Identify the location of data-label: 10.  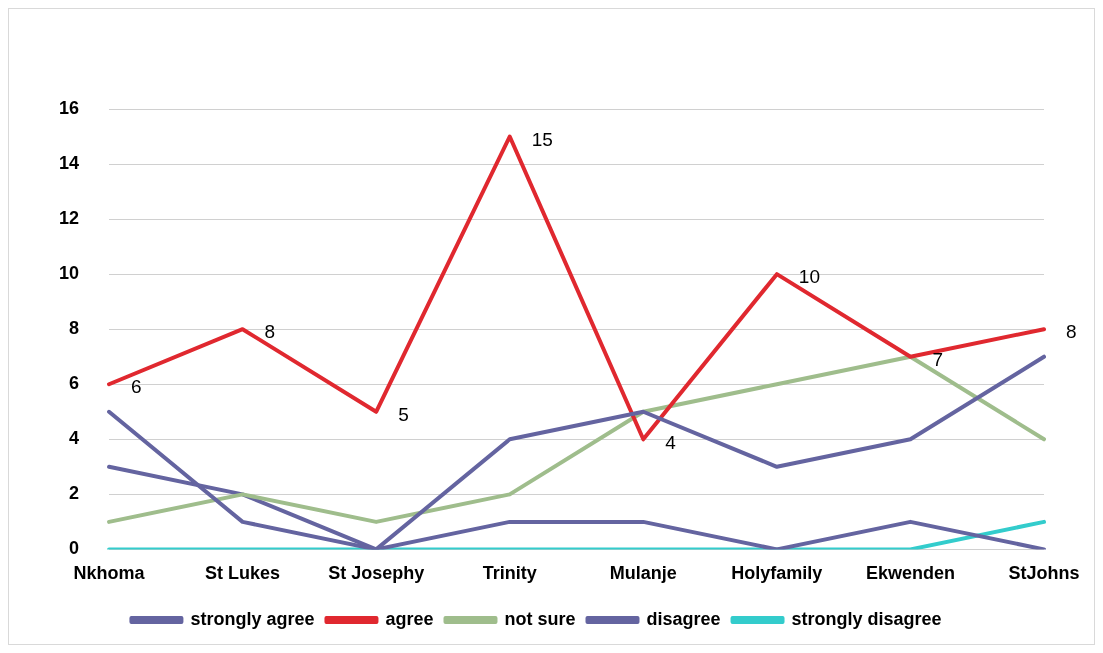
(809, 277).